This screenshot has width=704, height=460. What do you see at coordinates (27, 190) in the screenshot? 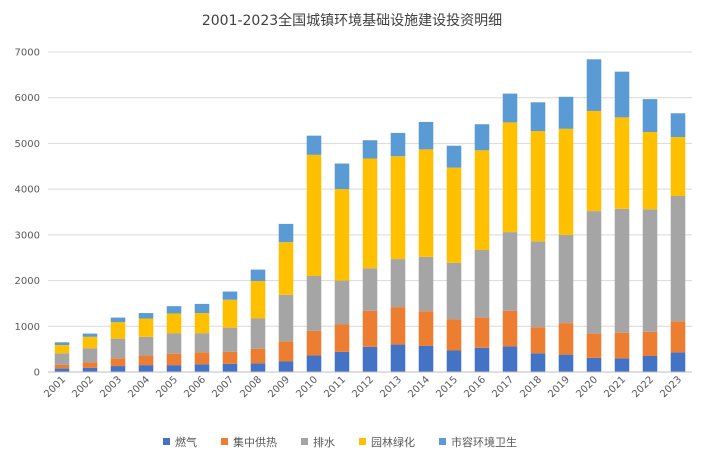
I see `y-tick-label: 4000` at bounding box center [27, 190].